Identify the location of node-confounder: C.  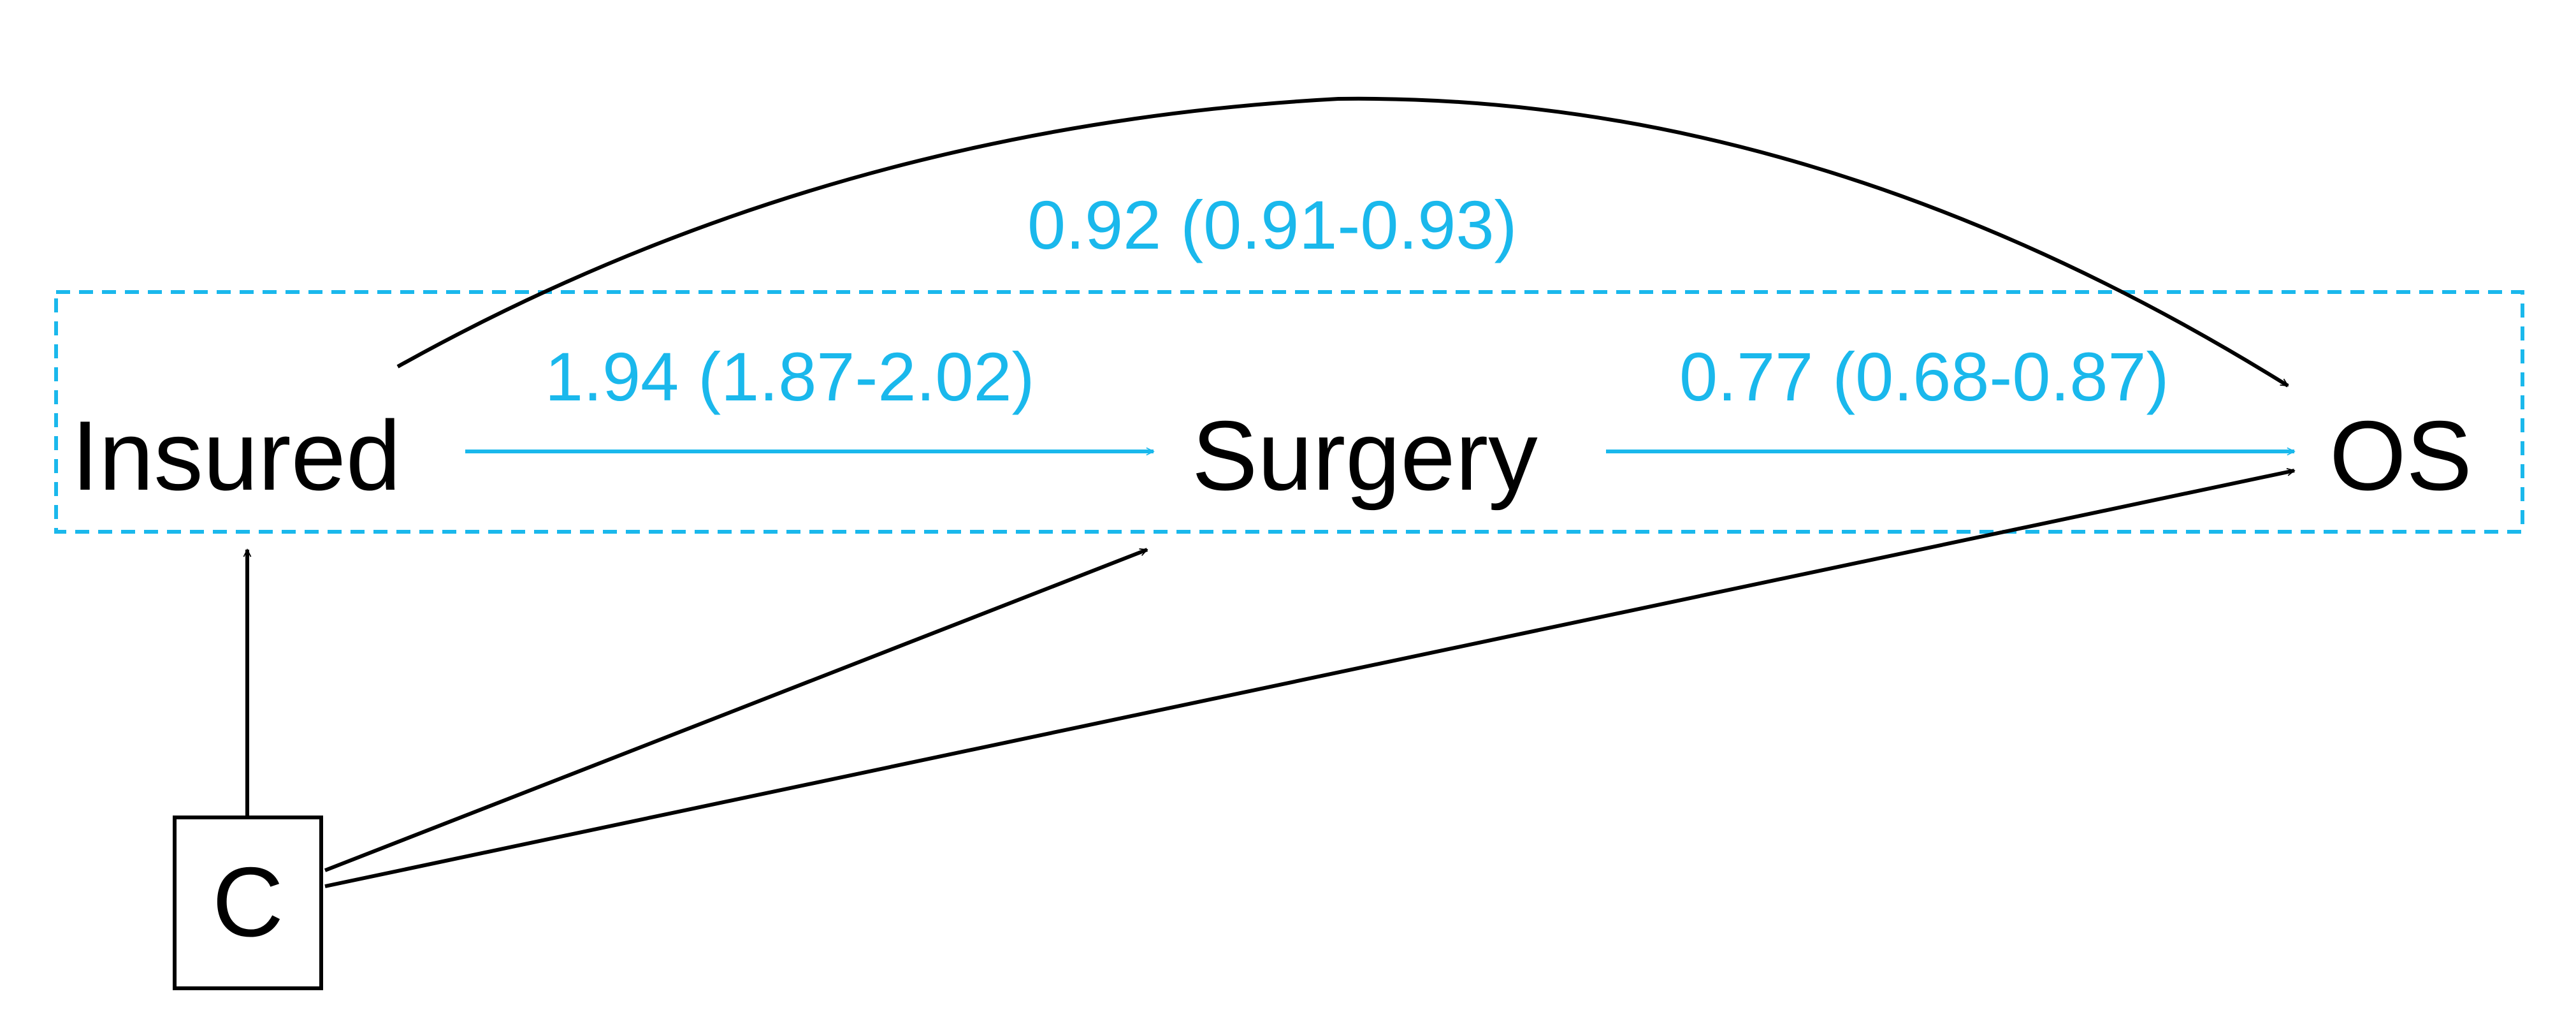
(248, 902).